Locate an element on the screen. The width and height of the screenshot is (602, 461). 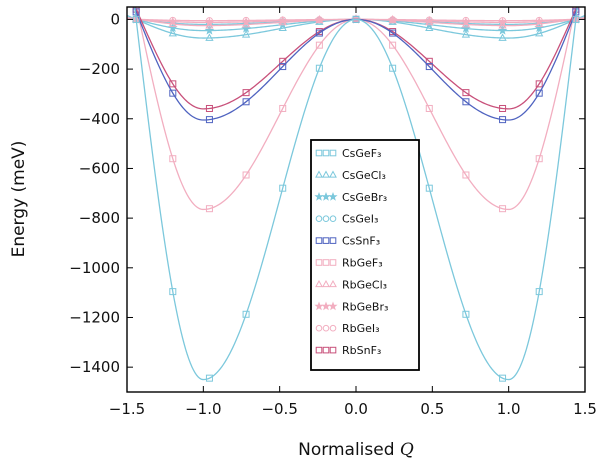
x-tick-label: −1.0 is located at coordinates (203, 409).